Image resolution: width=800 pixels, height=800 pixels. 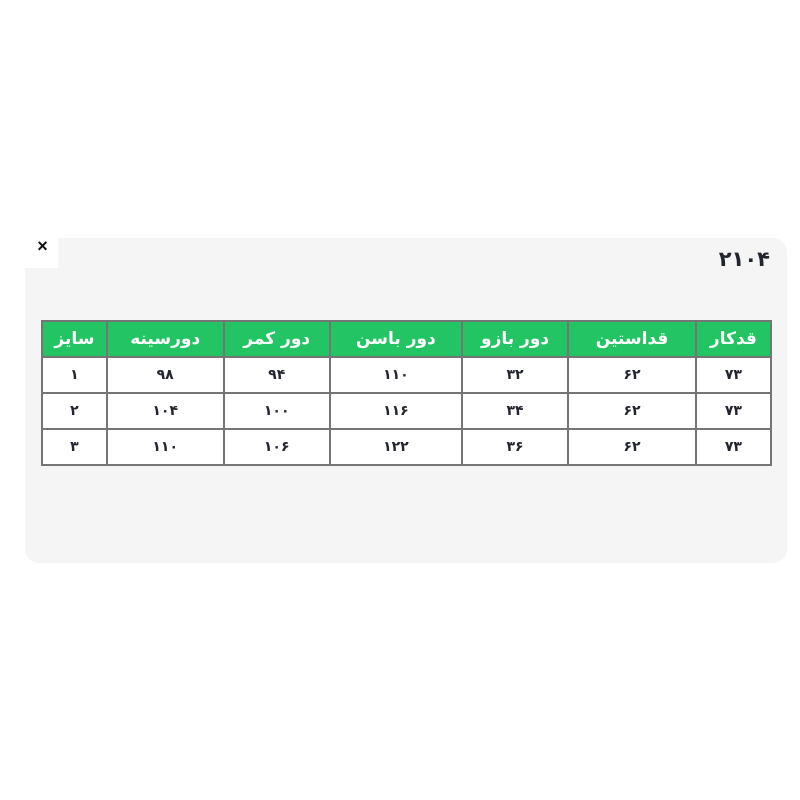 I want to click on column-header-hip: دور باسن, so click(x=395, y=339).